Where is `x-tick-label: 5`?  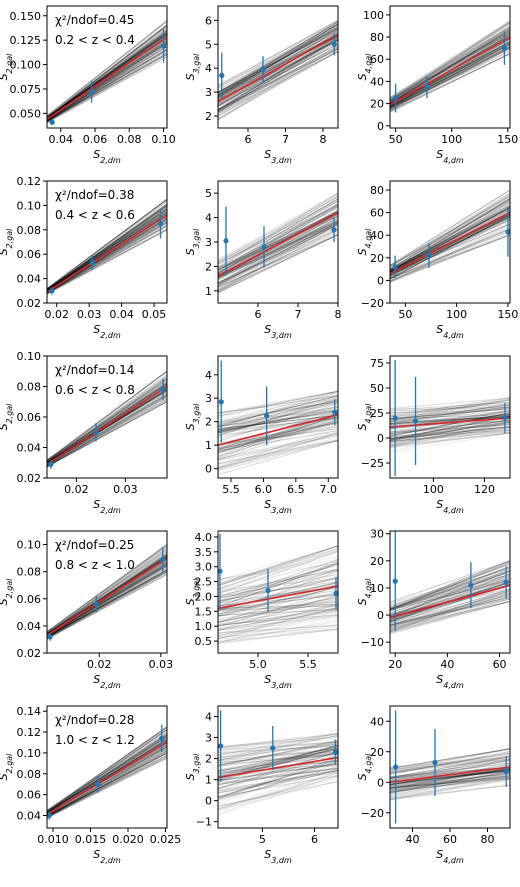
x-tick-label: 5 is located at coordinates (262, 839).